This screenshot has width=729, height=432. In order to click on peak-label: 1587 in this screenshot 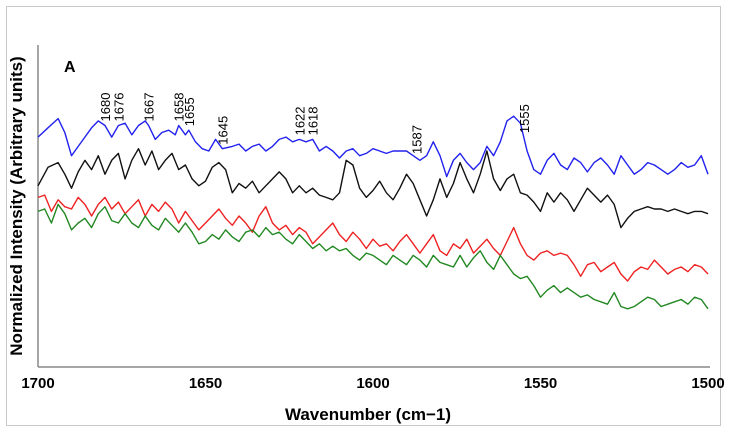, I will do `click(417, 139)`.